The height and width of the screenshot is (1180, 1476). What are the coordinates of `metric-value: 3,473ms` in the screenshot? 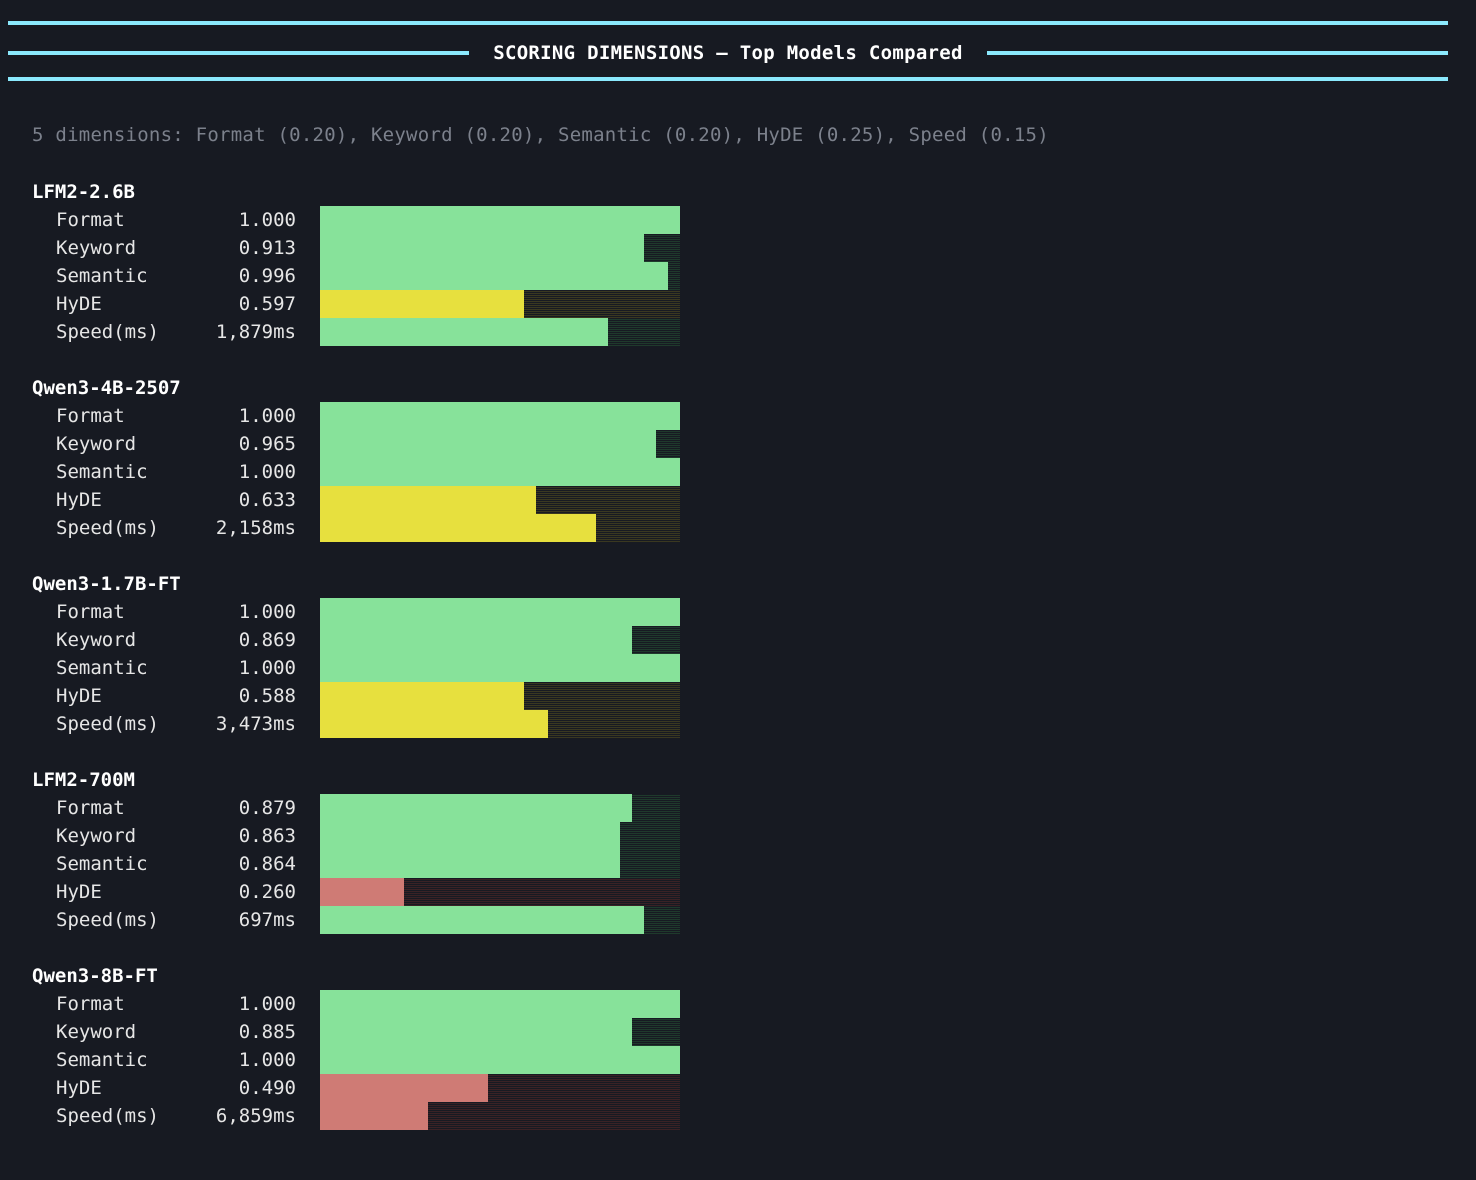 It's located at (255, 724).